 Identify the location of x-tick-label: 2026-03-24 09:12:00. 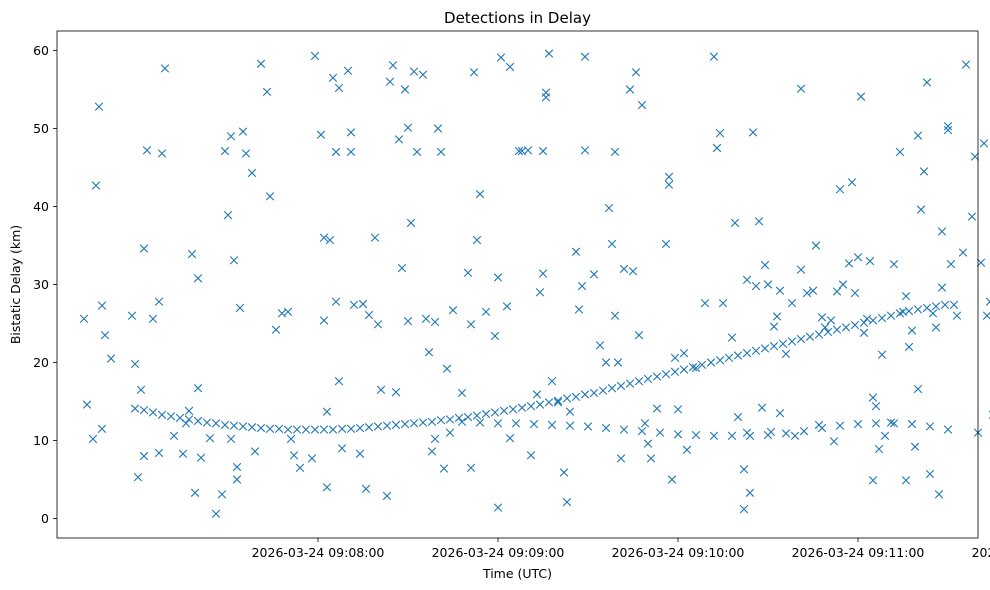
(981, 552).